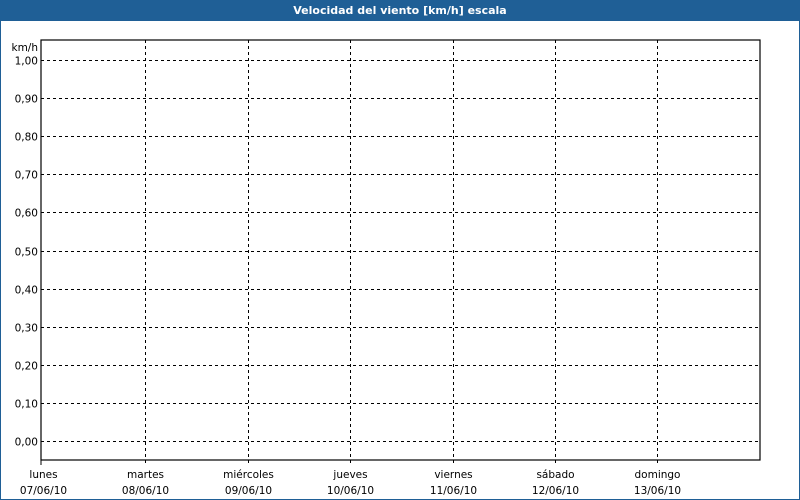  What do you see at coordinates (555, 475) in the screenshot?
I see `x-tick-day: sábado` at bounding box center [555, 475].